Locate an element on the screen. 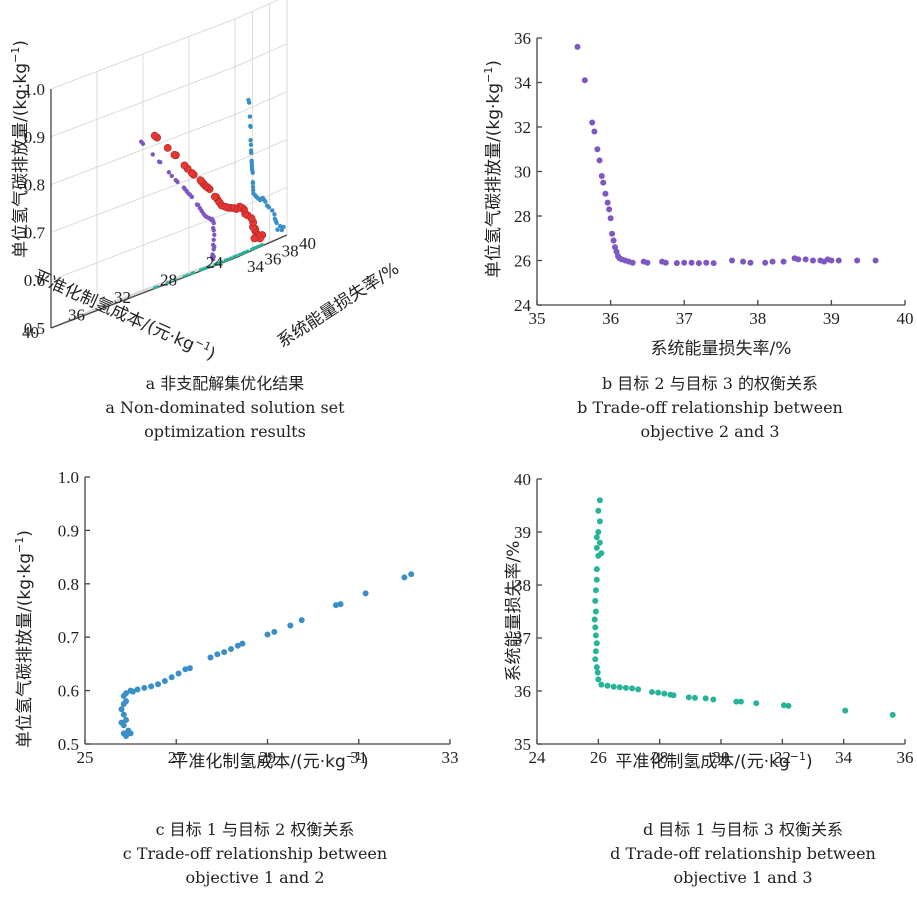 This screenshot has height=905, width=917. panel-a-xtick-label: 38 is located at coordinates (290, 251).